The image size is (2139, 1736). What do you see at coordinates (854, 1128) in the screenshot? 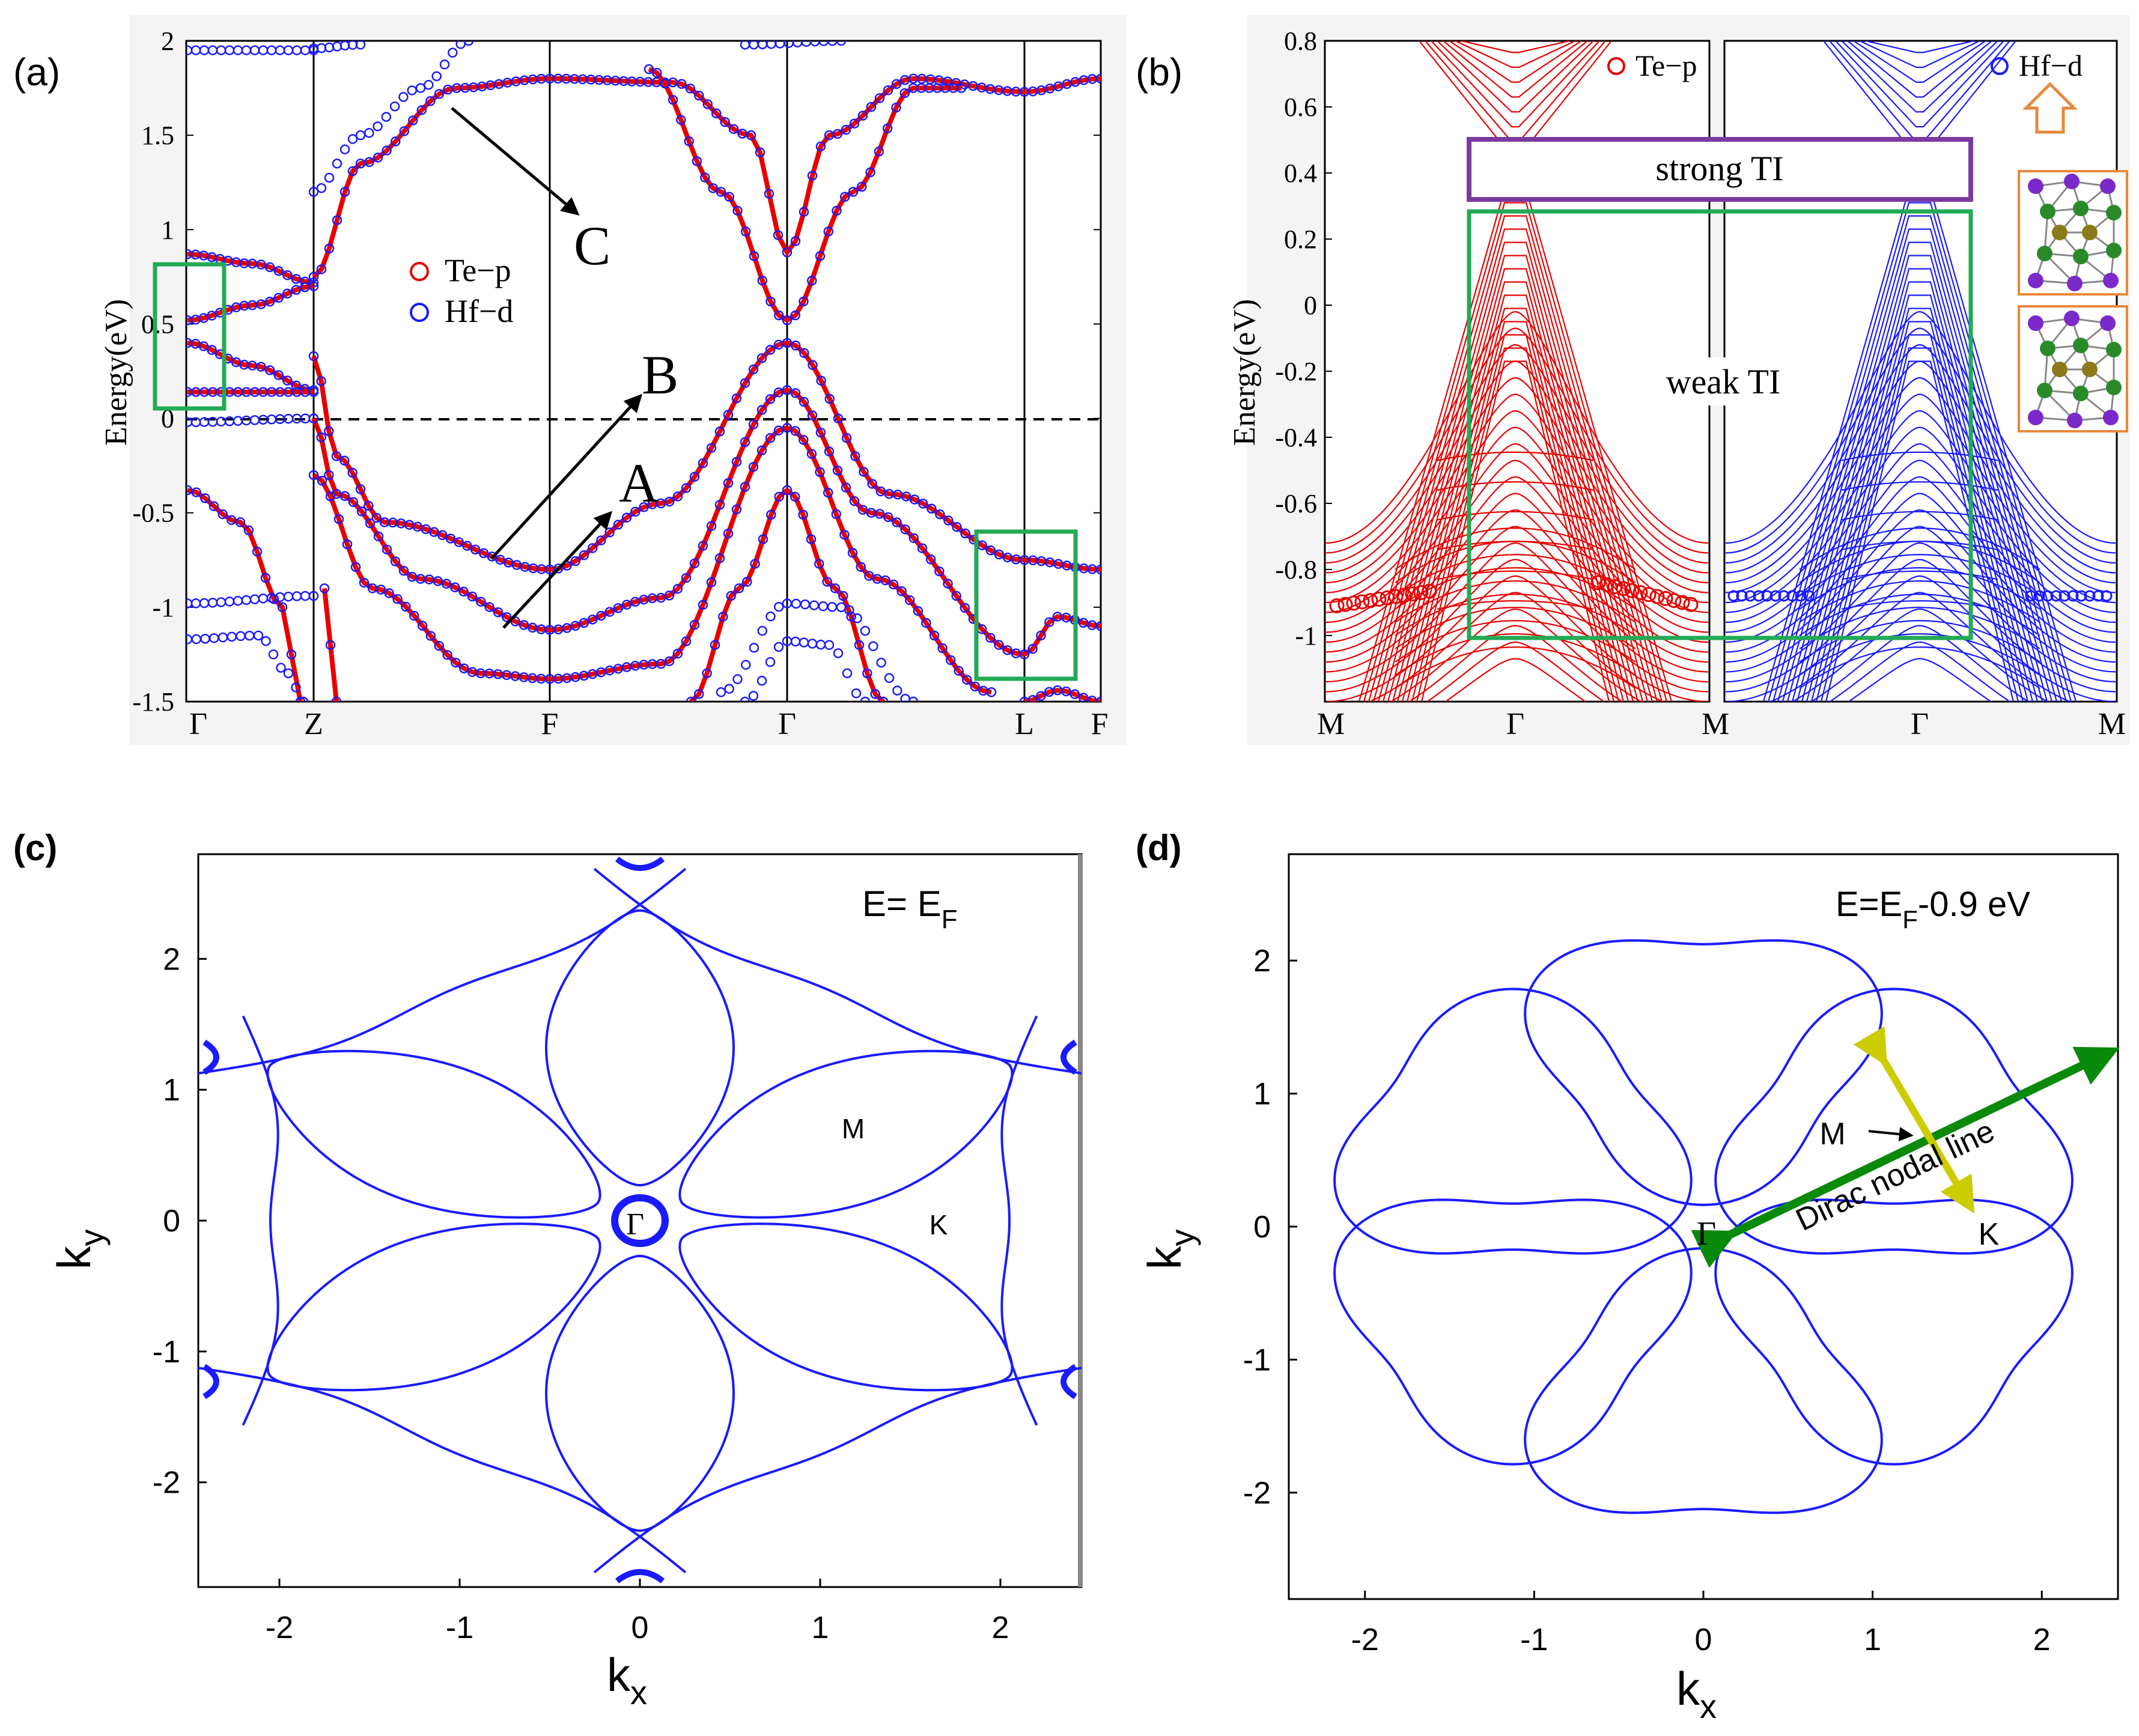
I see `panel-c-point-M: M` at bounding box center [854, 1128].